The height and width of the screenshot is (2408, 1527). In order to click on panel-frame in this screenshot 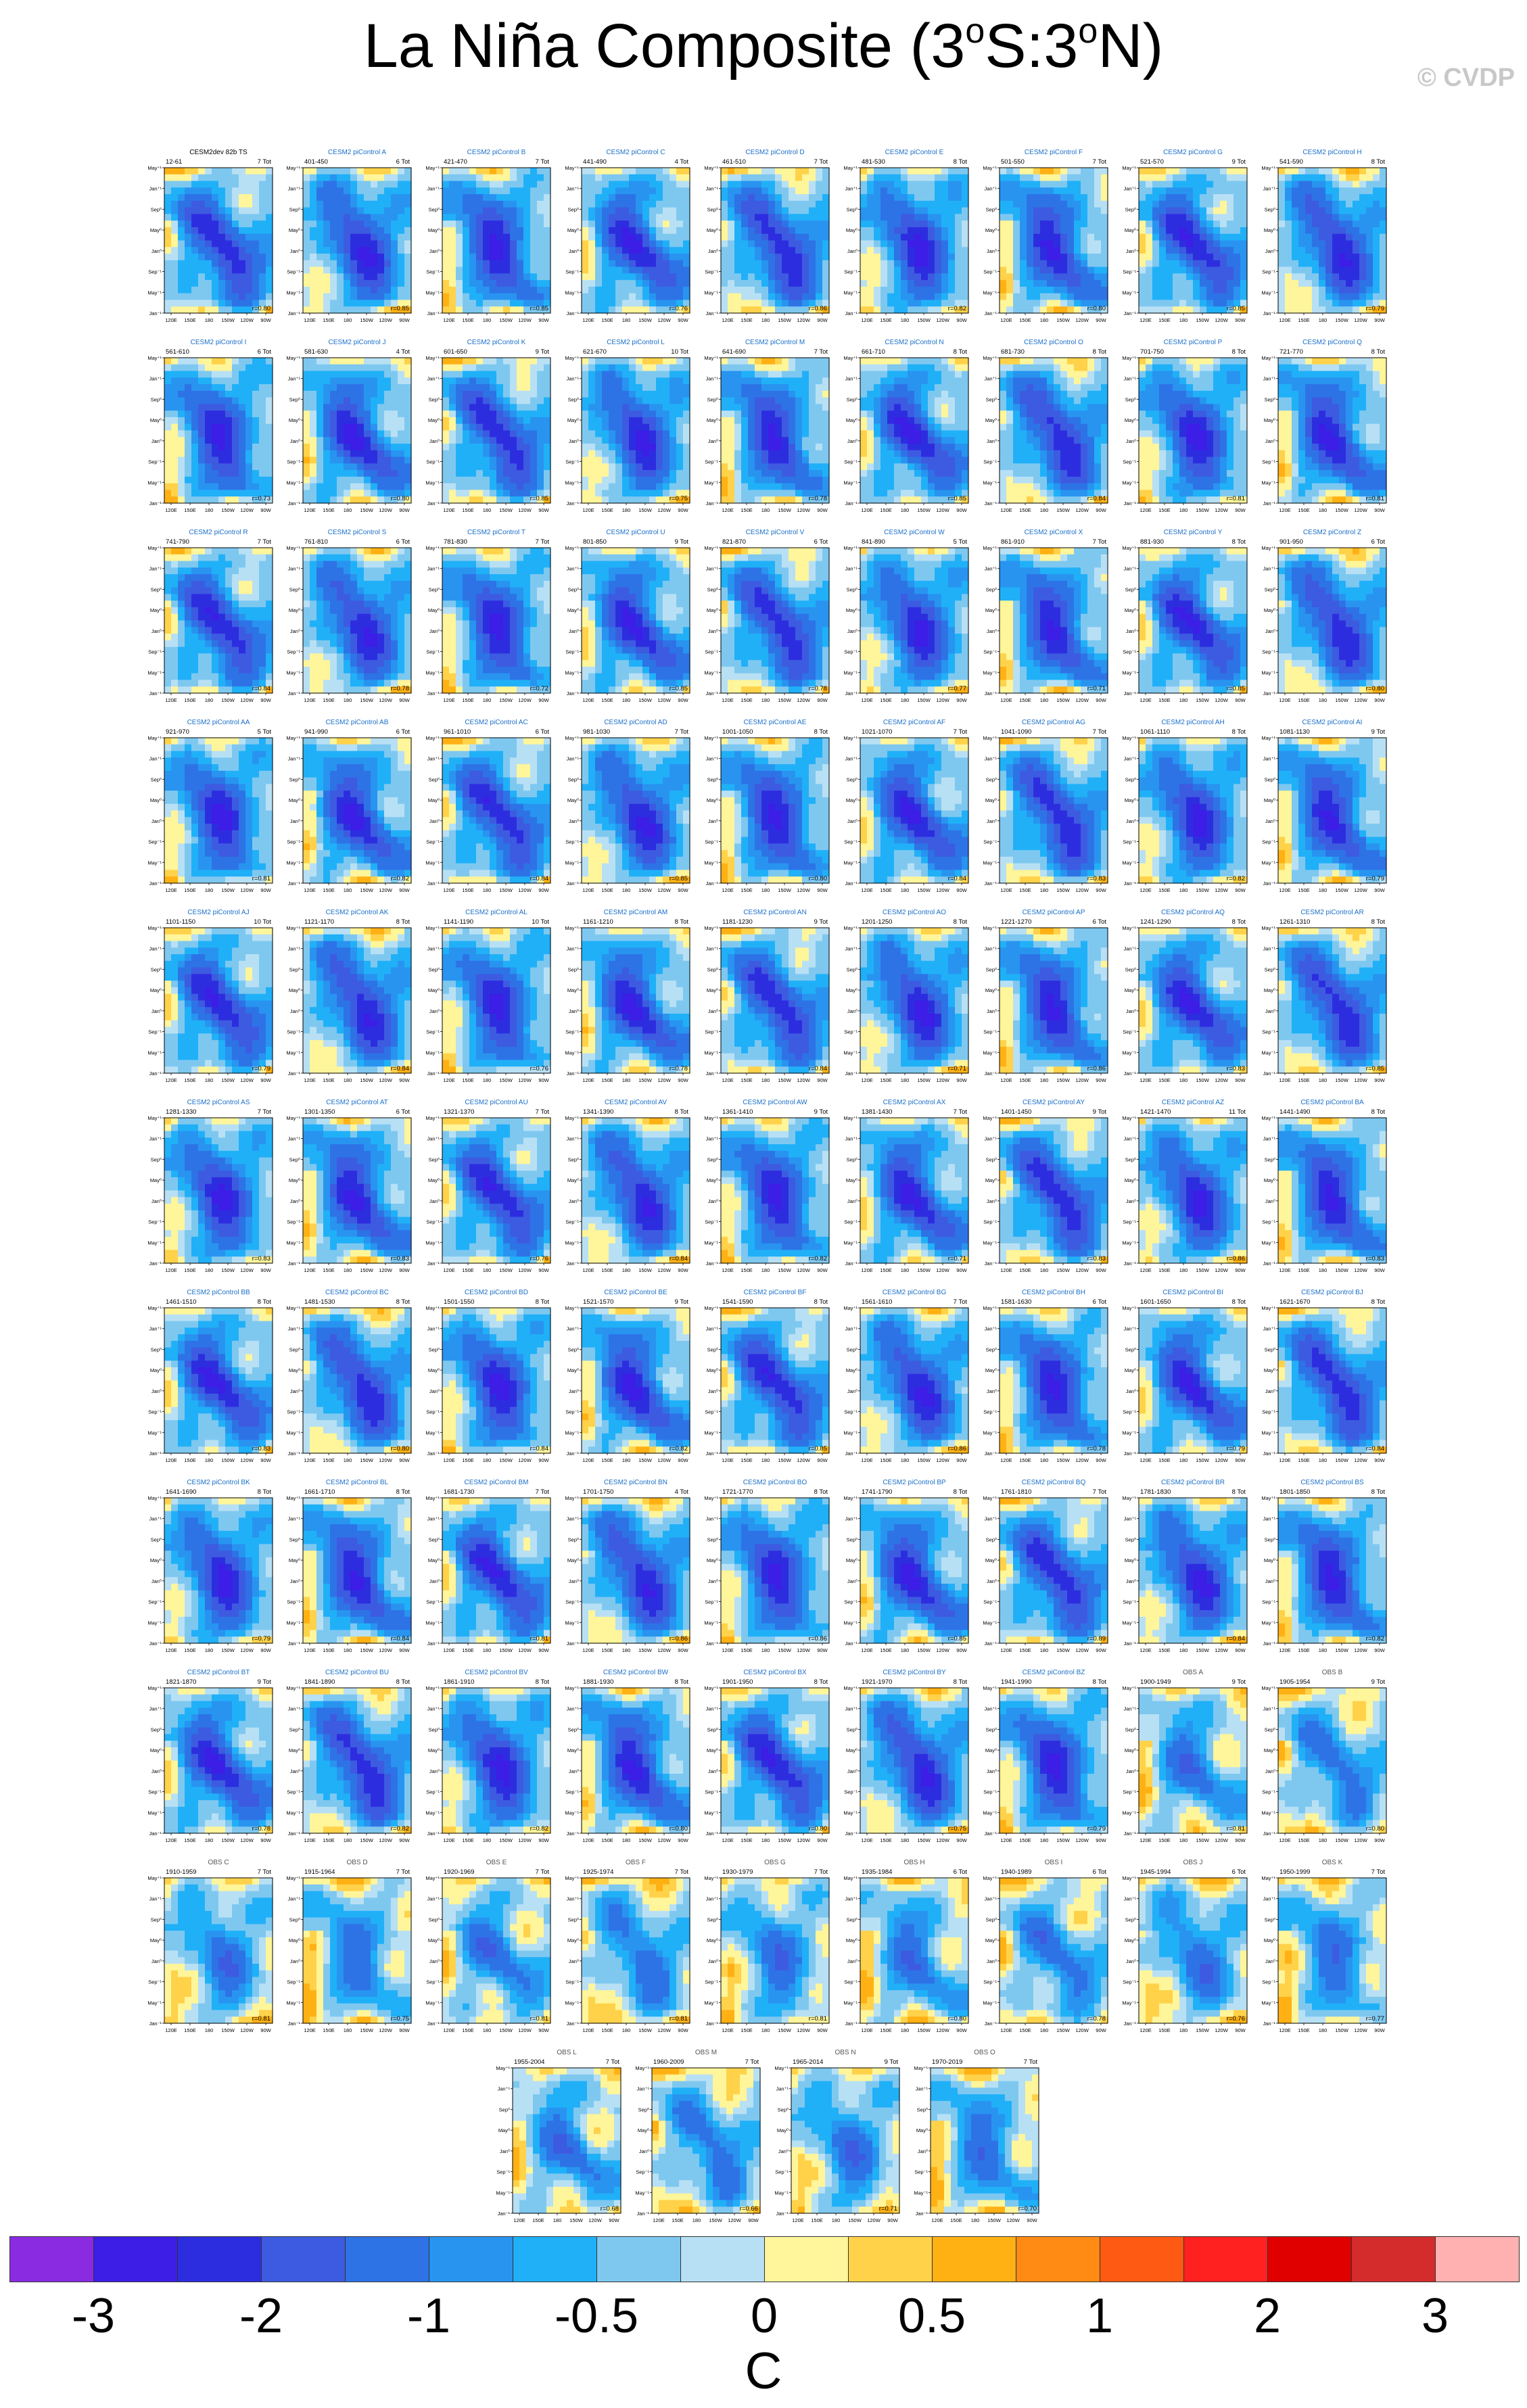, I will do `click(1193, 240)`.